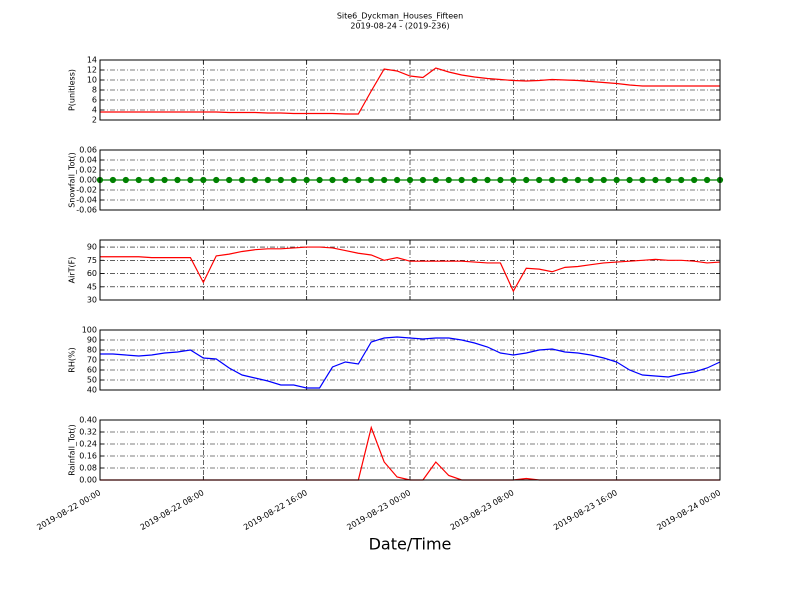 The image size is (800, 600). Describe the element at coordinates (88, 456) in the screenshot. I see `y-tick-label: 0.16` at that location.